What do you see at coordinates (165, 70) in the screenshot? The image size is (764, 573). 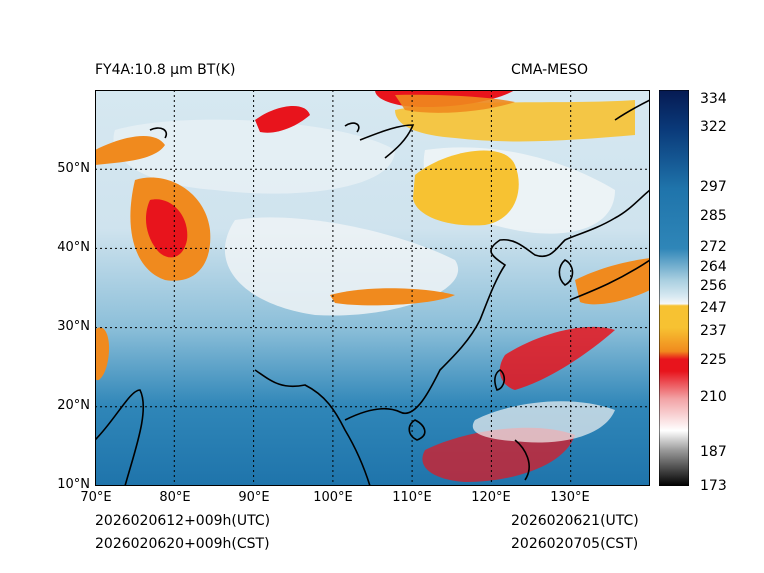 I see `title-left: FY4A:10.8 µm BT(K)` at bounding box center [165, 70].